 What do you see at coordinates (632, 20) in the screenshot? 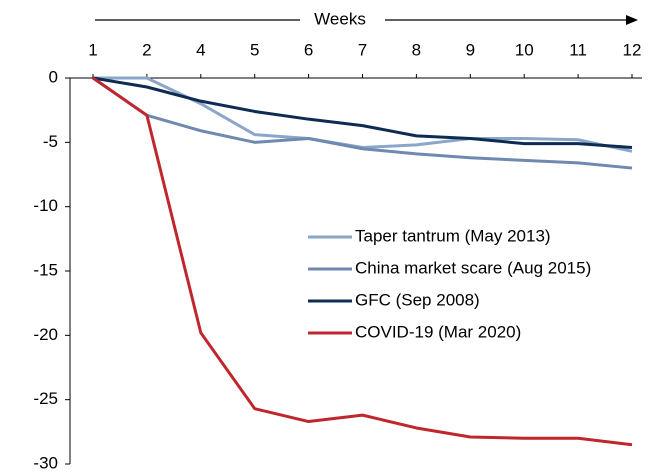
I see `arrow-head` at bounding box center [632, 20].